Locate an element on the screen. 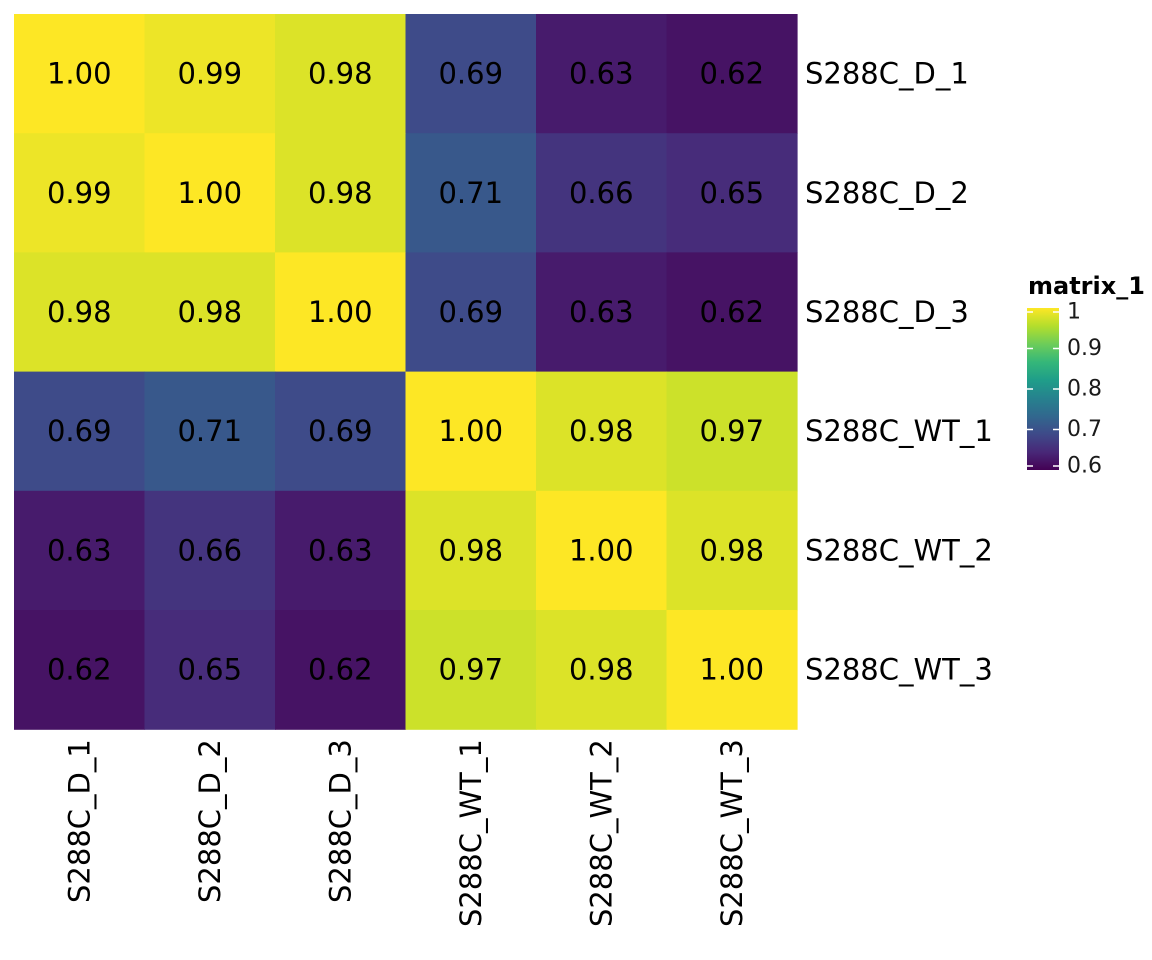 This screenshot has width=1152, height=960. row-label: S288C_WT_3 is located at coordinates (899, 670).